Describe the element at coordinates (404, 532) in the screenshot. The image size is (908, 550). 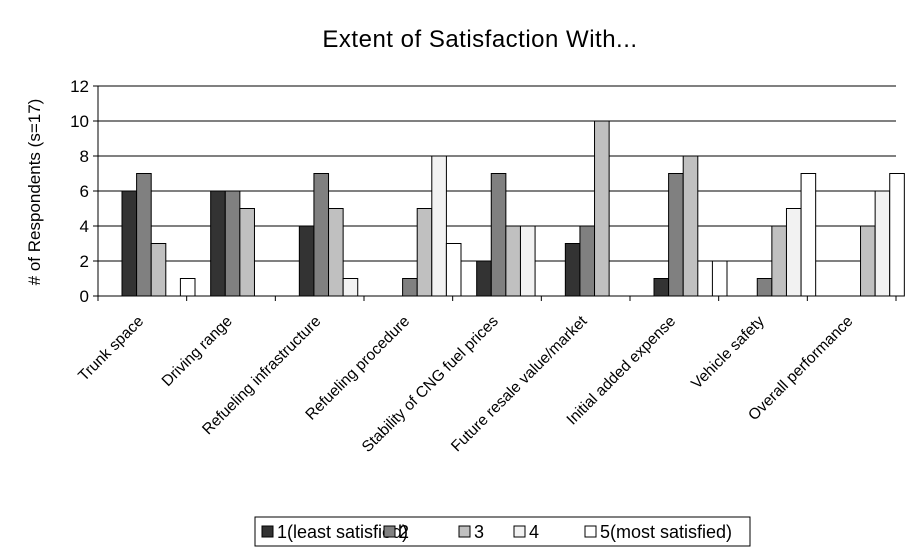
I see `legend-label: 2` at that location.